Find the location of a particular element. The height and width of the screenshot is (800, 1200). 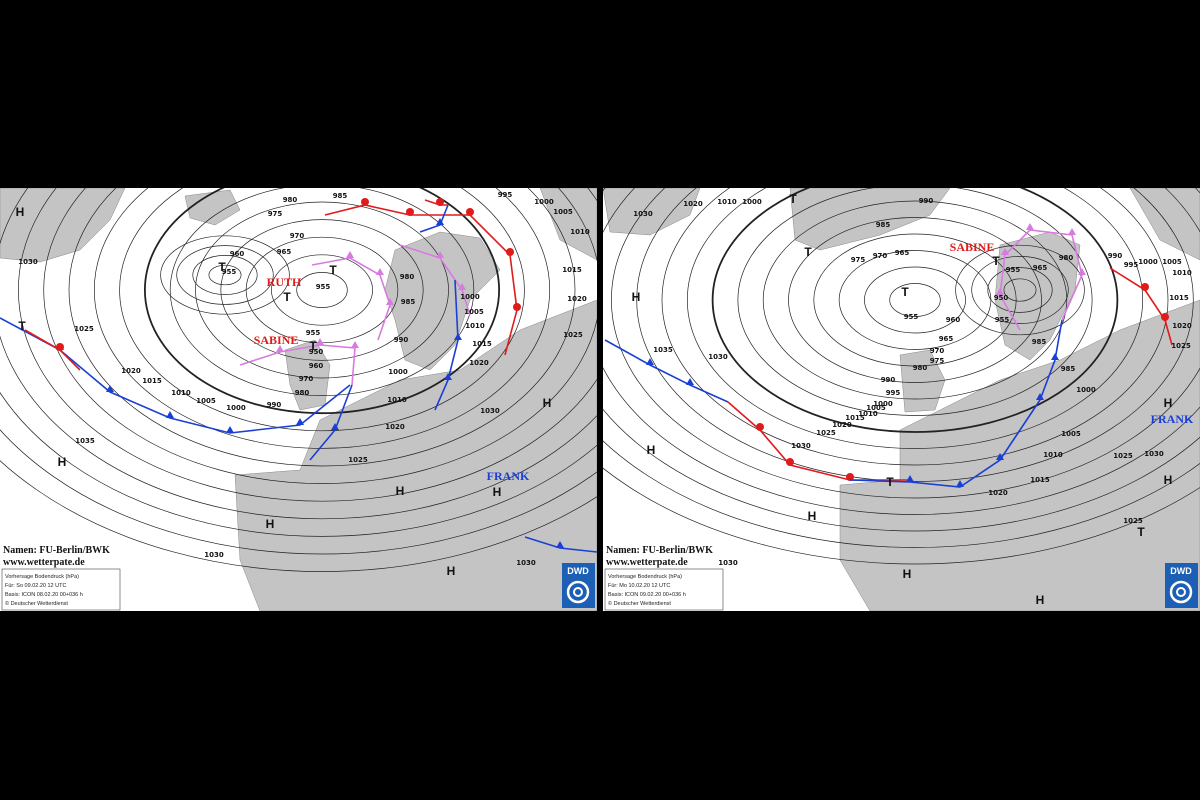

logo-swirl is located at coordinates (578, 592).